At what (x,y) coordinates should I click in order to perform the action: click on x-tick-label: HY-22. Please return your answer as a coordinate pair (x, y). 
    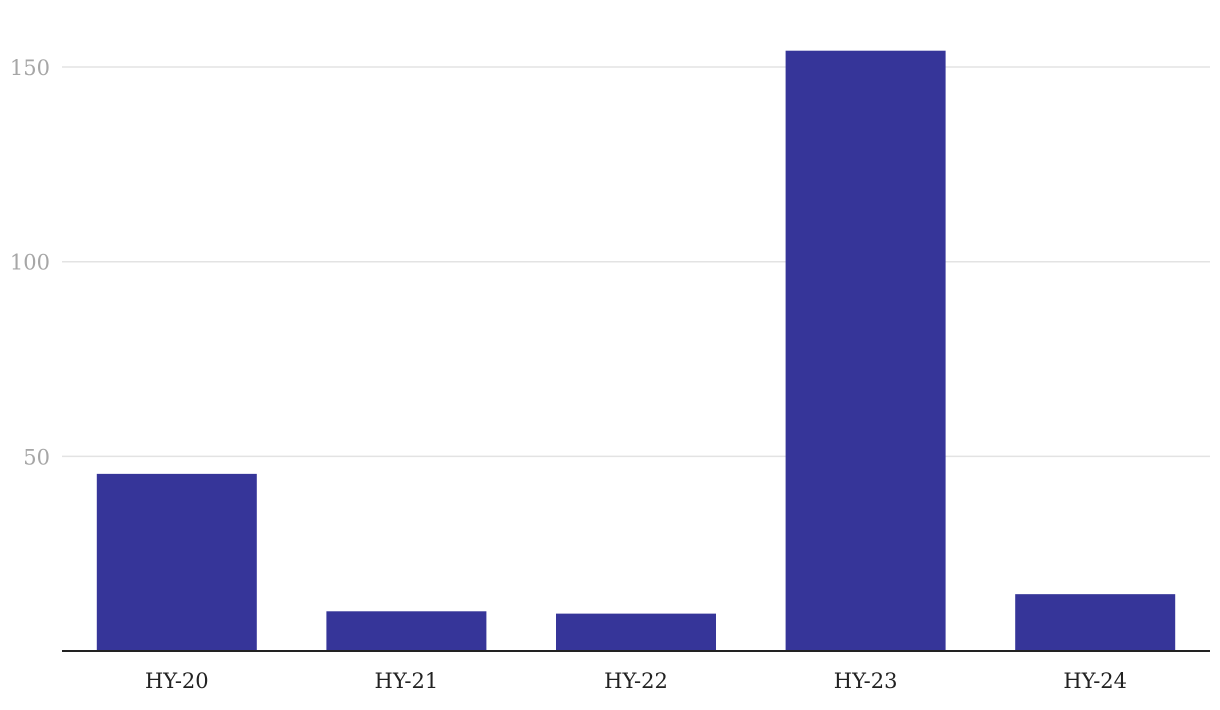
    Looking at the image, I should click on (636, 681).